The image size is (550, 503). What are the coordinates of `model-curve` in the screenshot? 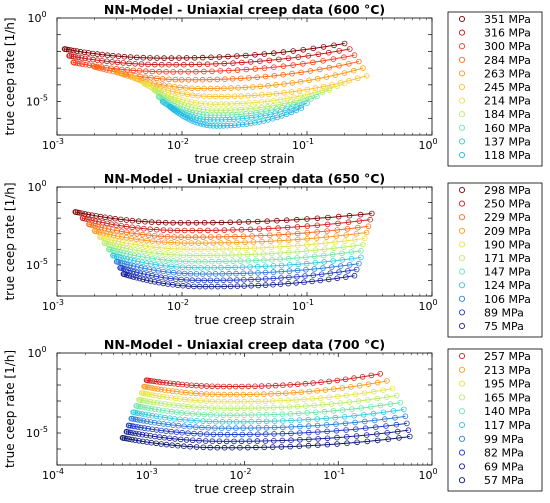 It's located at (239, 280).